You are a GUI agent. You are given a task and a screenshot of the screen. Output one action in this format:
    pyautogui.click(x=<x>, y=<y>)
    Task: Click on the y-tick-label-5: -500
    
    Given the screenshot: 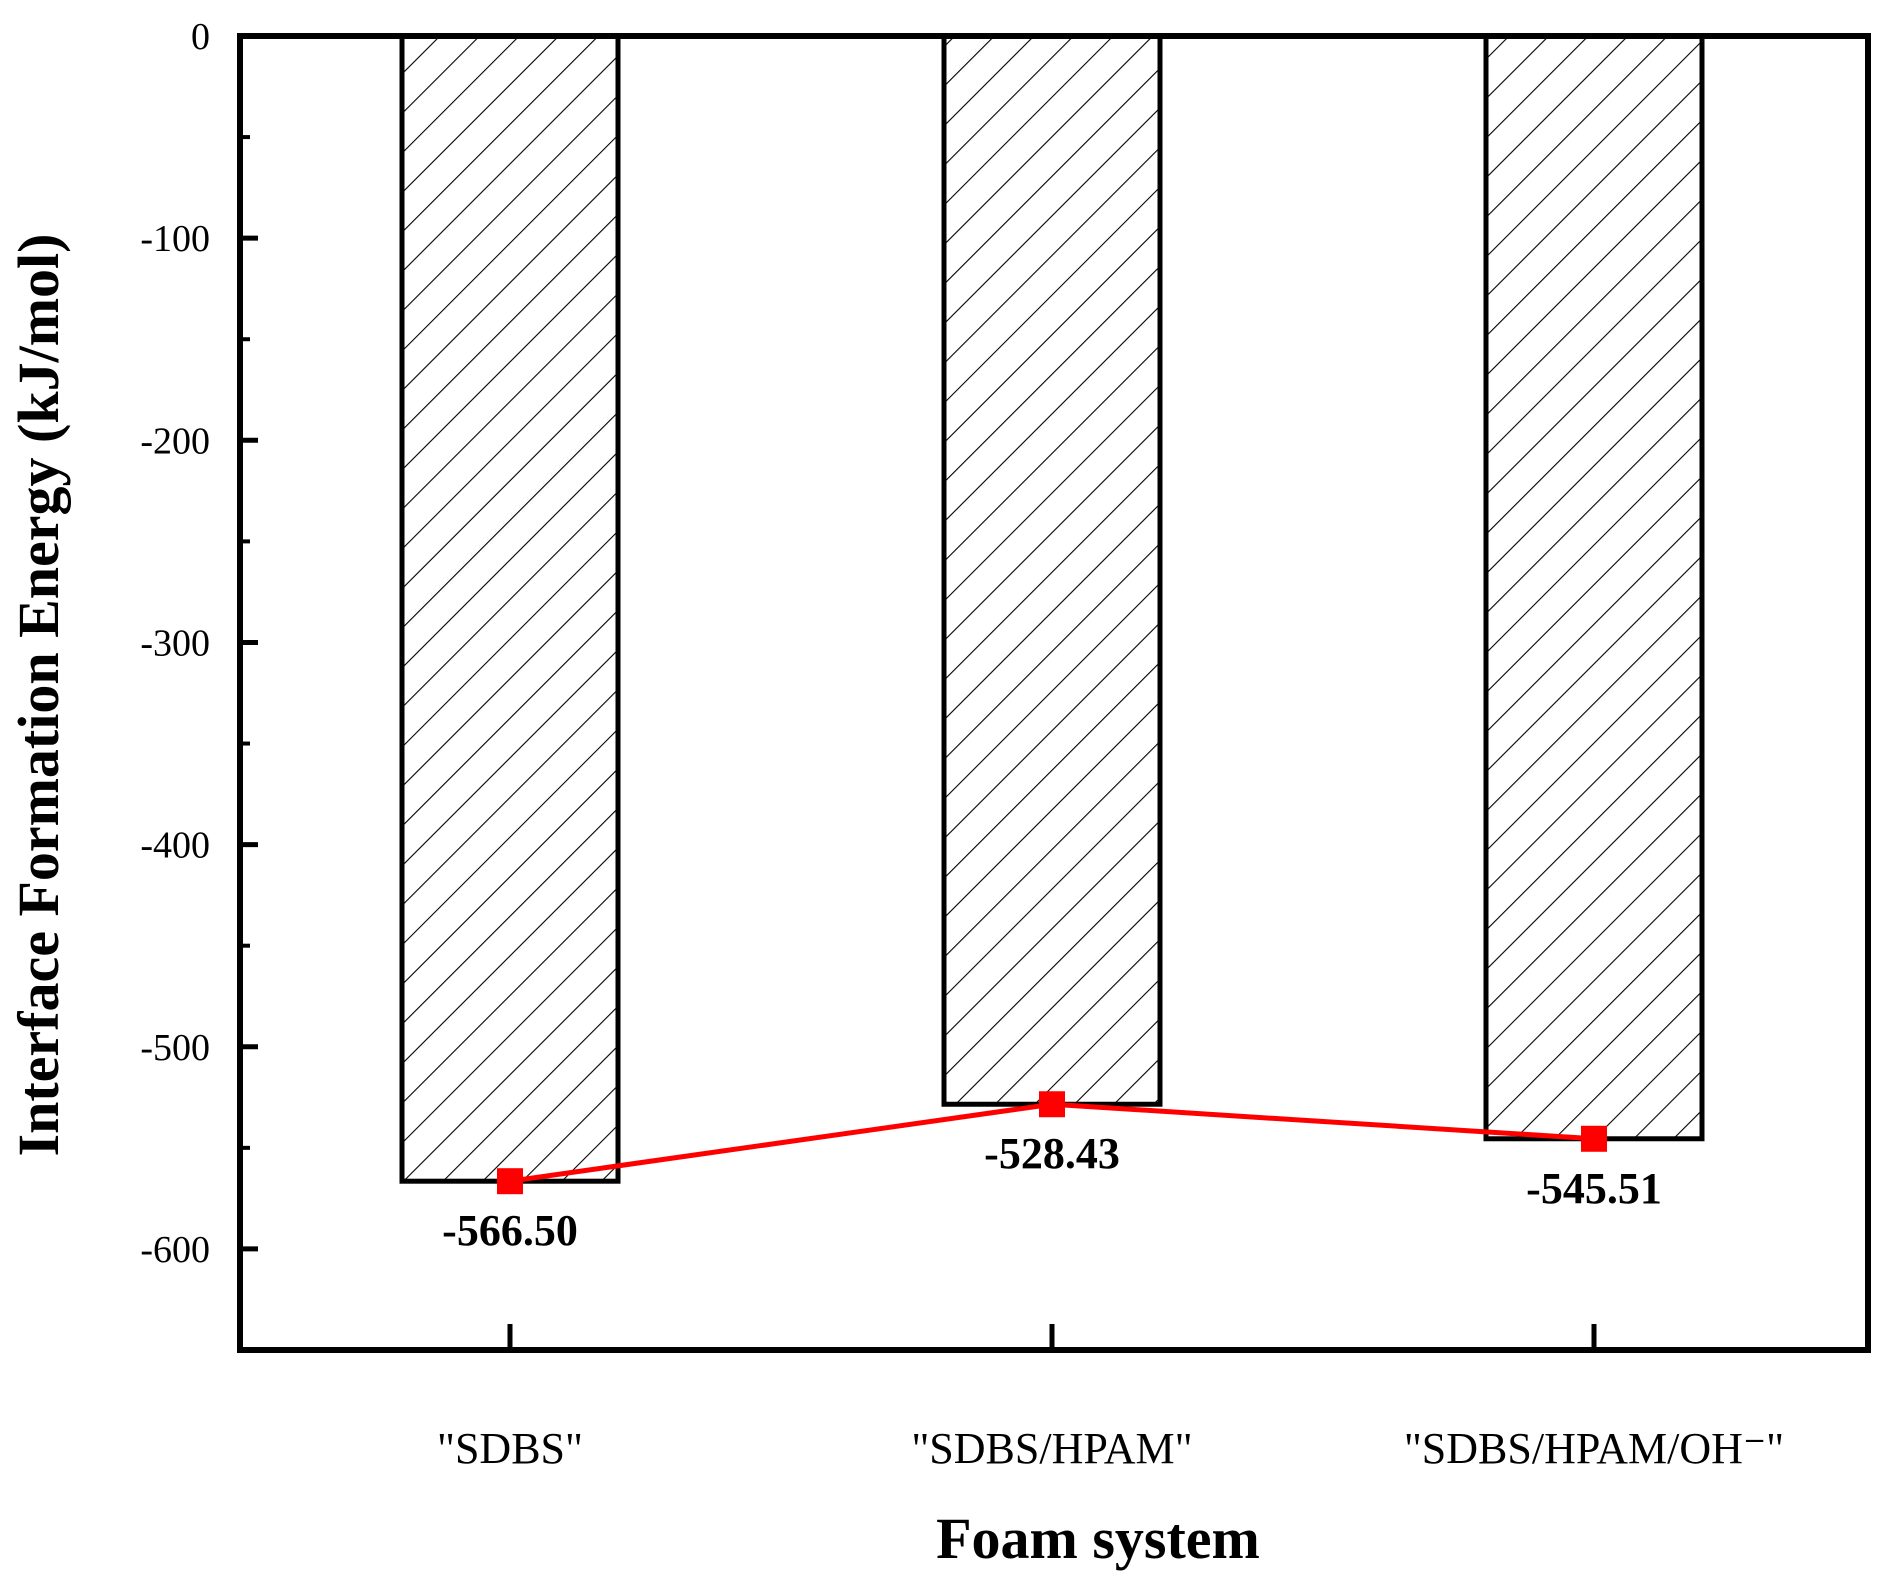 What is the action you would take?
    pyautogui.click(x=175, y=1048)
    